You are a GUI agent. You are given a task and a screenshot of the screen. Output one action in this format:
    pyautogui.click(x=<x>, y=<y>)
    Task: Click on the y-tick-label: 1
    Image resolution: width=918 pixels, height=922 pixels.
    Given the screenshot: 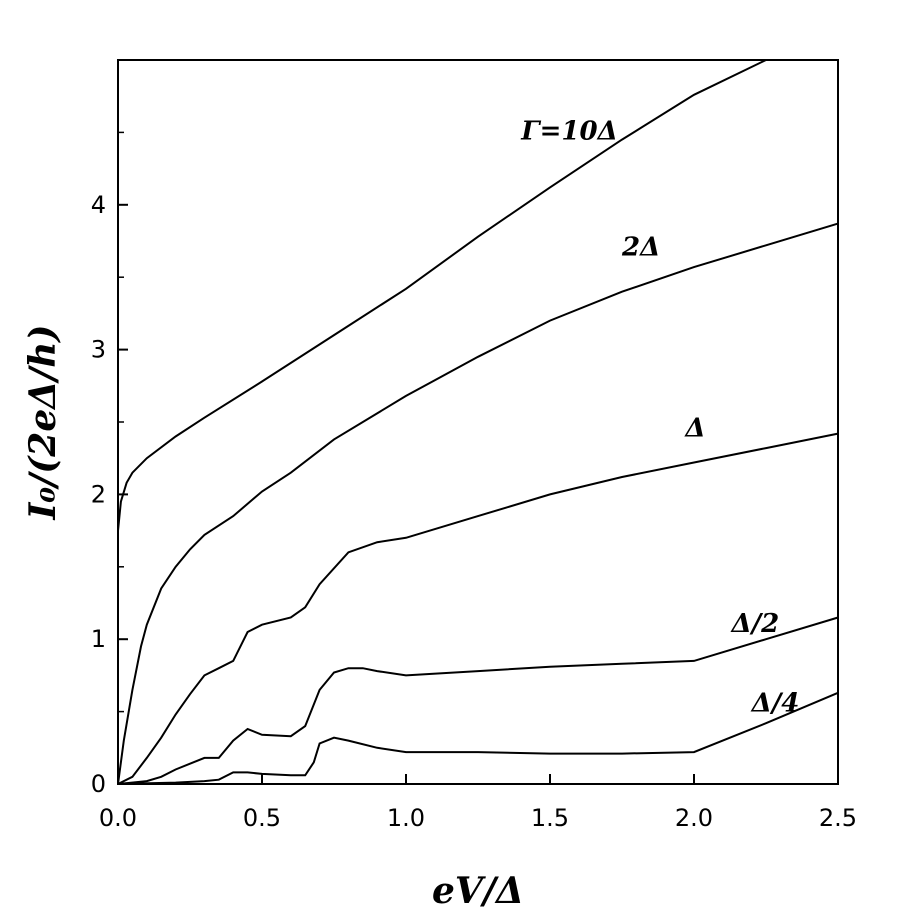 What is the action you would take?
    pyautogui.click(x=98, y=639)
    